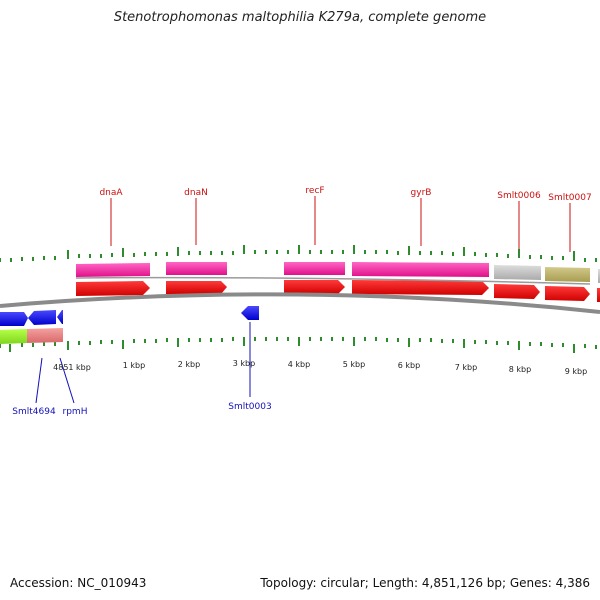  I want to click on scale-label: 2 kbp, so click(189, 364).